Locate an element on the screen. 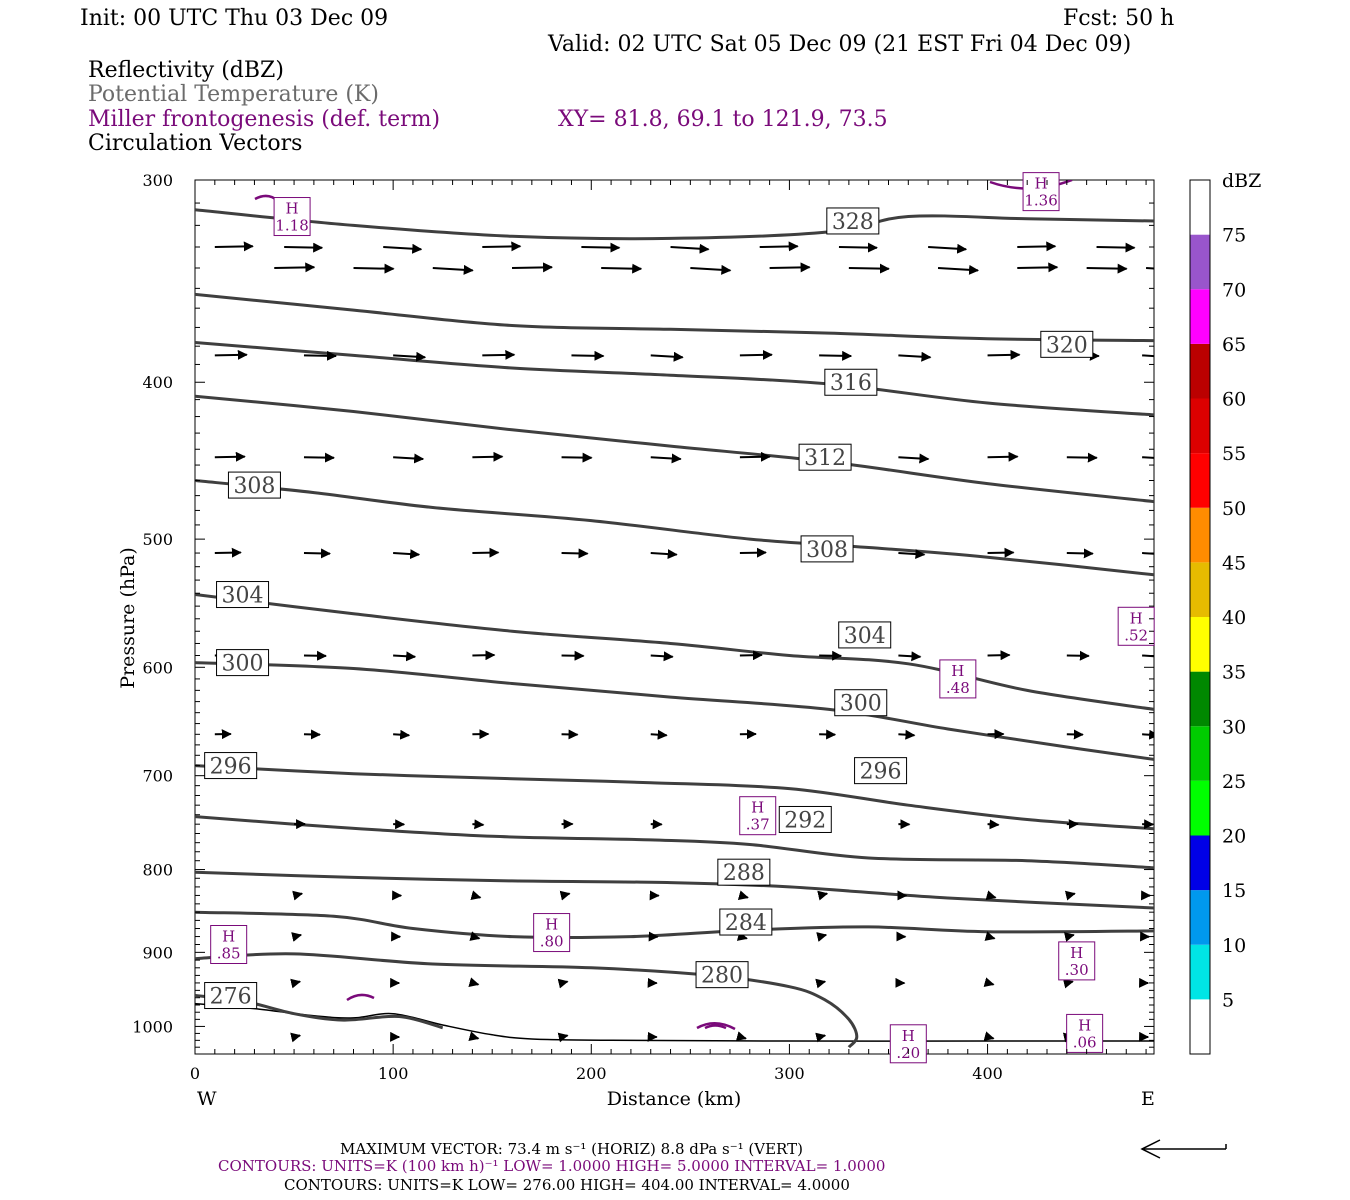  isentrope-label: 284 is located at coordinates (746, 923).